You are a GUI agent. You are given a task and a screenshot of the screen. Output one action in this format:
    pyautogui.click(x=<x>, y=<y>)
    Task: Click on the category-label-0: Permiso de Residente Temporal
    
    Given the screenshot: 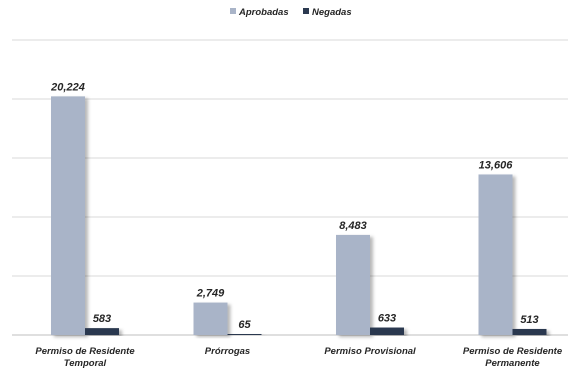 What is the action you would take?
    pyautogui.click(x=85, y=357)
    